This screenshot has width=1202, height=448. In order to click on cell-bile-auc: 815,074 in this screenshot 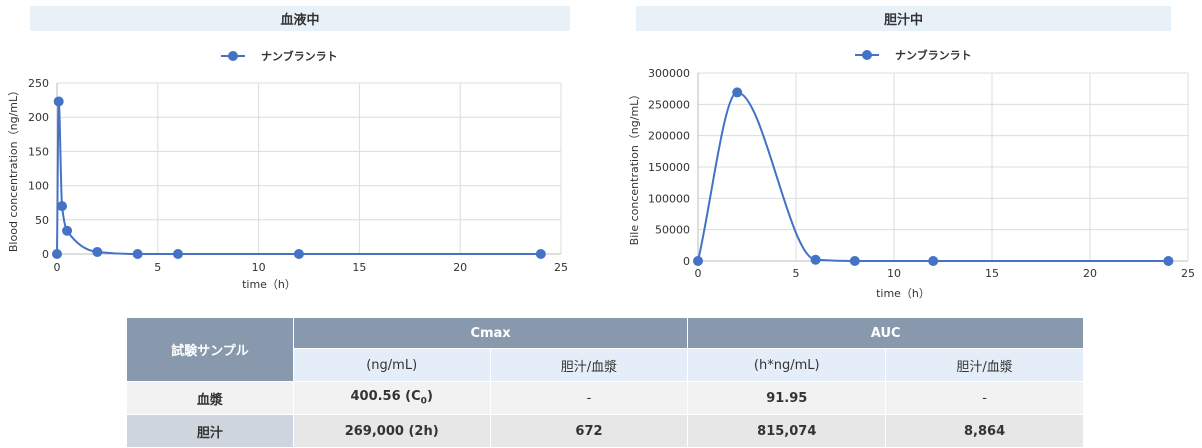, I will do `click(787, 431)`.